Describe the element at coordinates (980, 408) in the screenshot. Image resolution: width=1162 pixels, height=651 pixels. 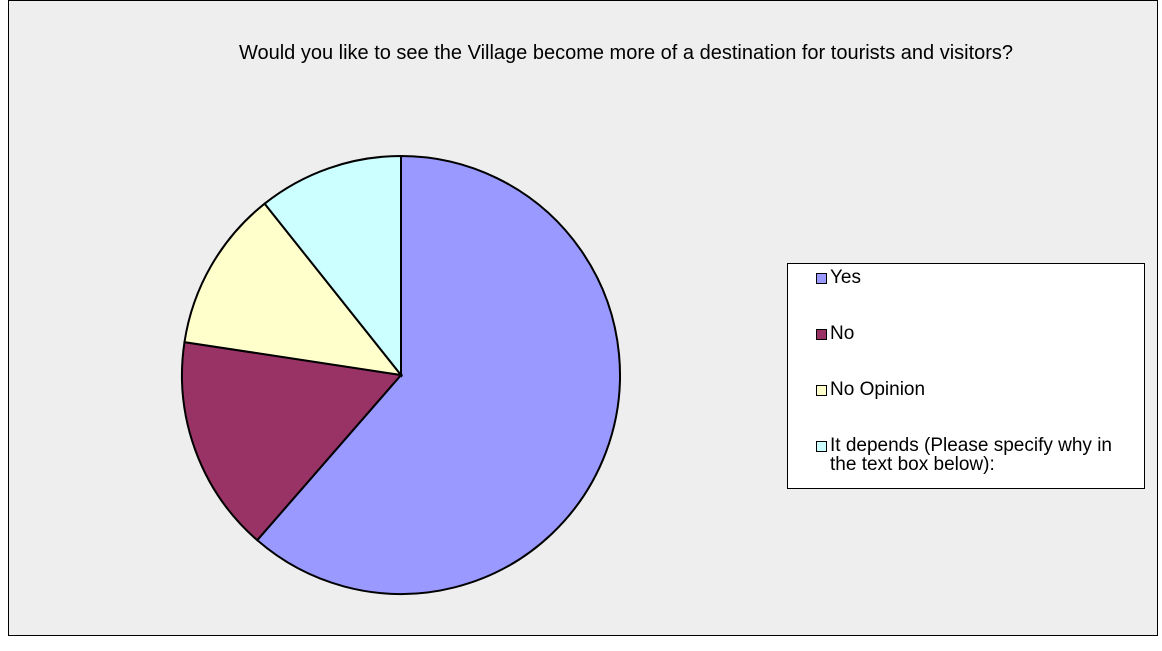
I see `legend-item: No Opinion` at that location.